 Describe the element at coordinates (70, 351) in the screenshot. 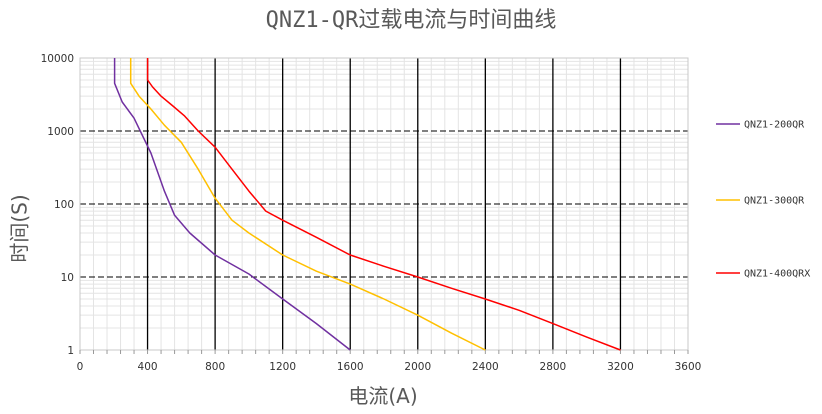

I see `y-tick-label: 1` at that location.